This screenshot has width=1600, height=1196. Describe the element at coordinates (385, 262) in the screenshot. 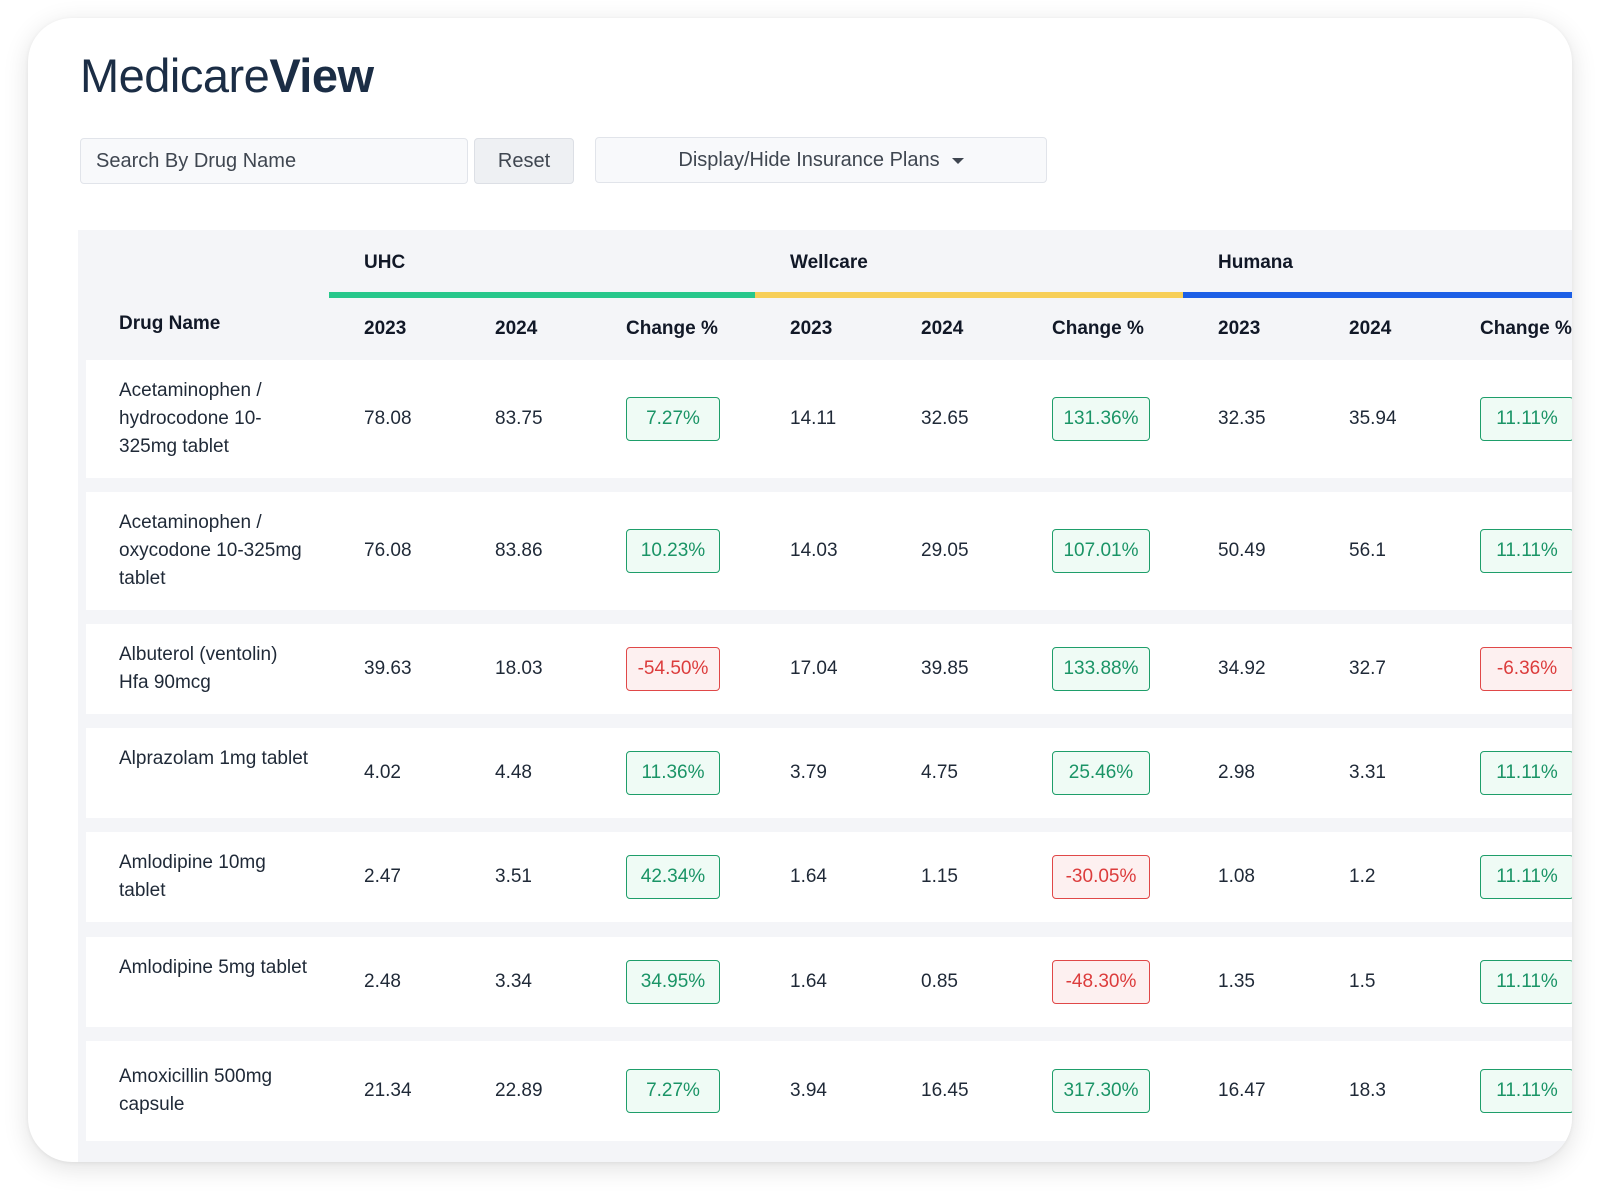

I see `group-header-uhc: UHC` at that location.